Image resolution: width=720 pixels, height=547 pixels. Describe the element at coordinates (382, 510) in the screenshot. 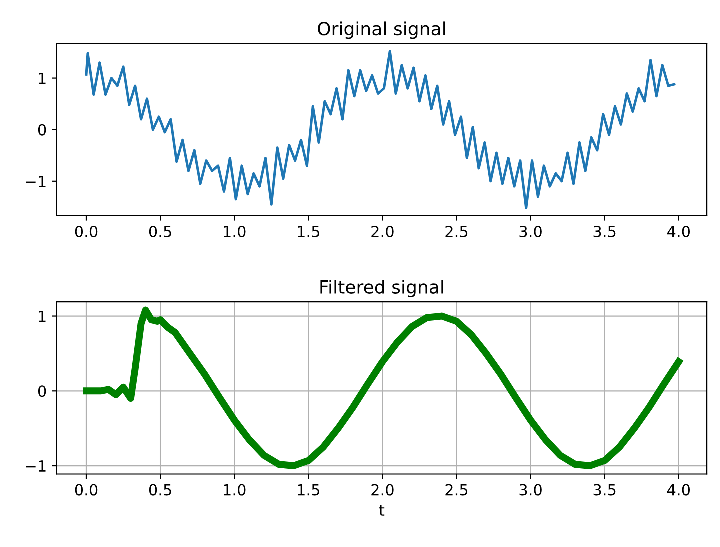

I see `x-axis-title: t` at that location.